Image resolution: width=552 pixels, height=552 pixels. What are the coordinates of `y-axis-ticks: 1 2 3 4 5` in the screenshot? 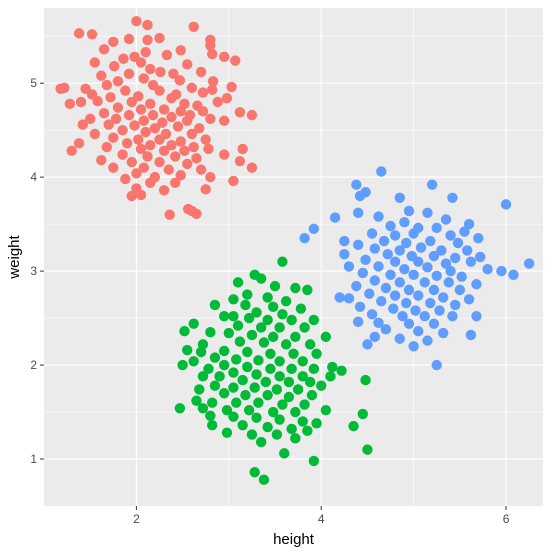 It's located at (37, 271).